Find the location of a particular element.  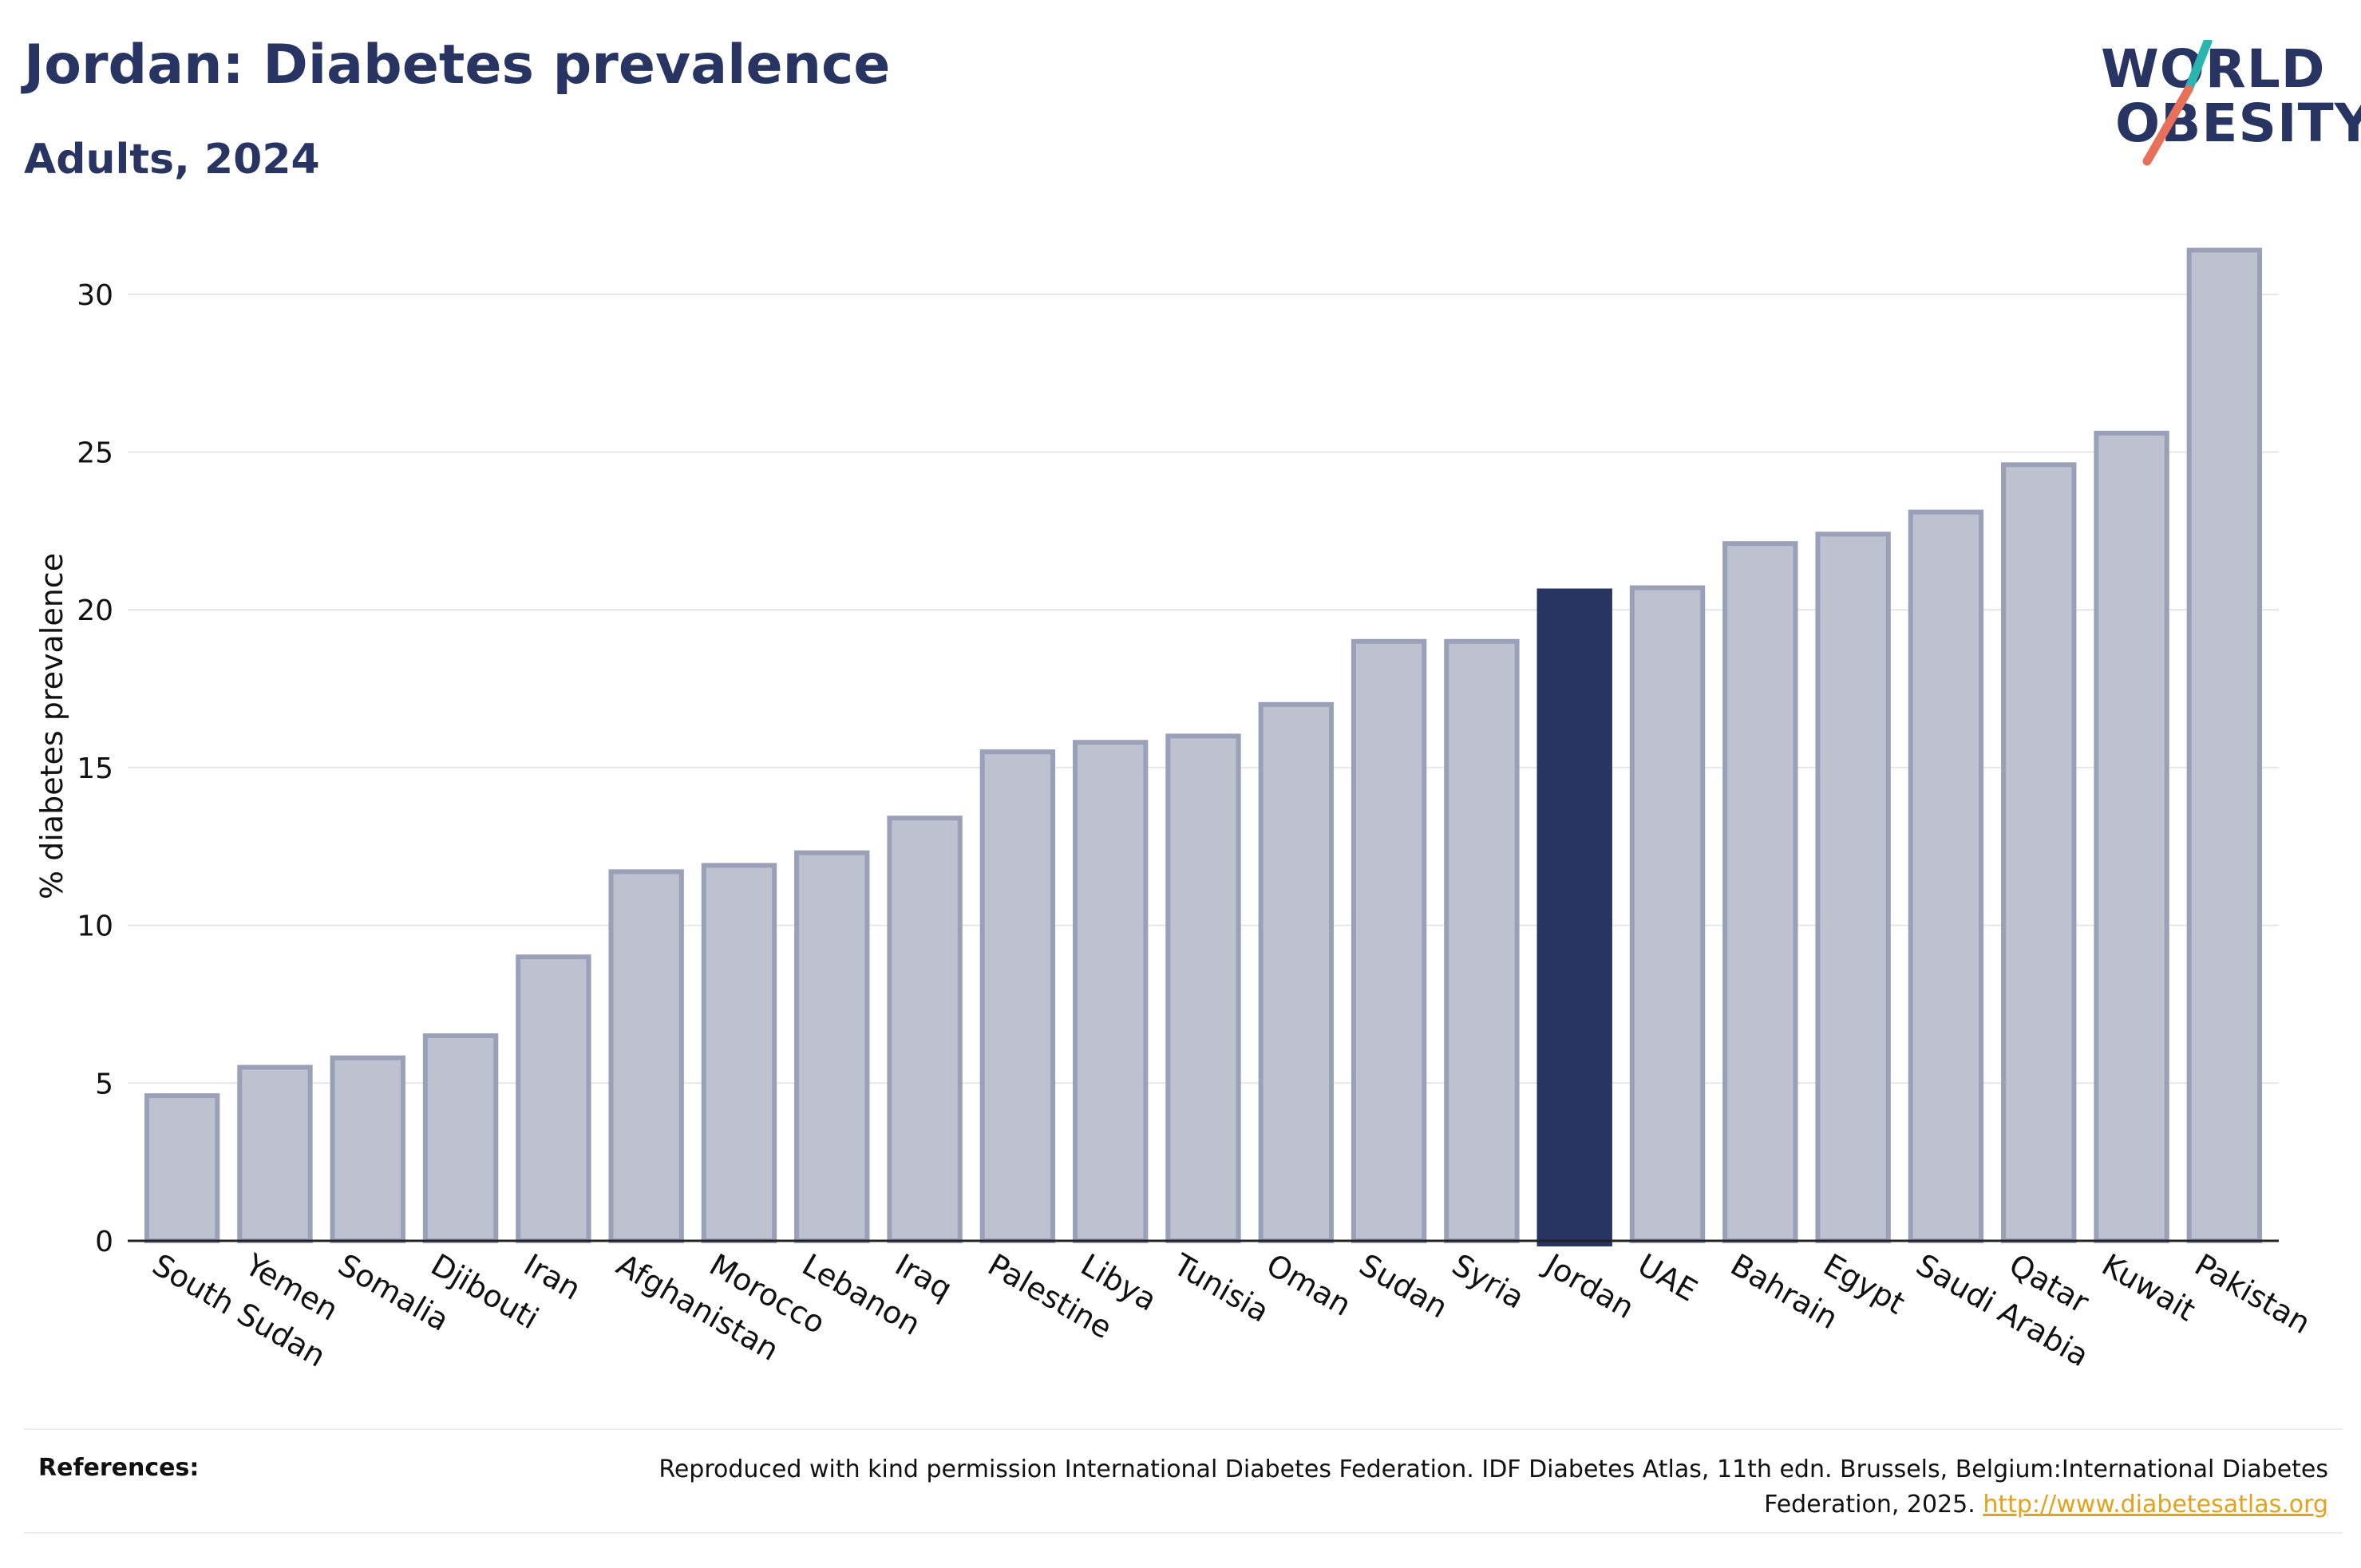

logo-line-1: WORLD is located at coordinates (2213, 69).